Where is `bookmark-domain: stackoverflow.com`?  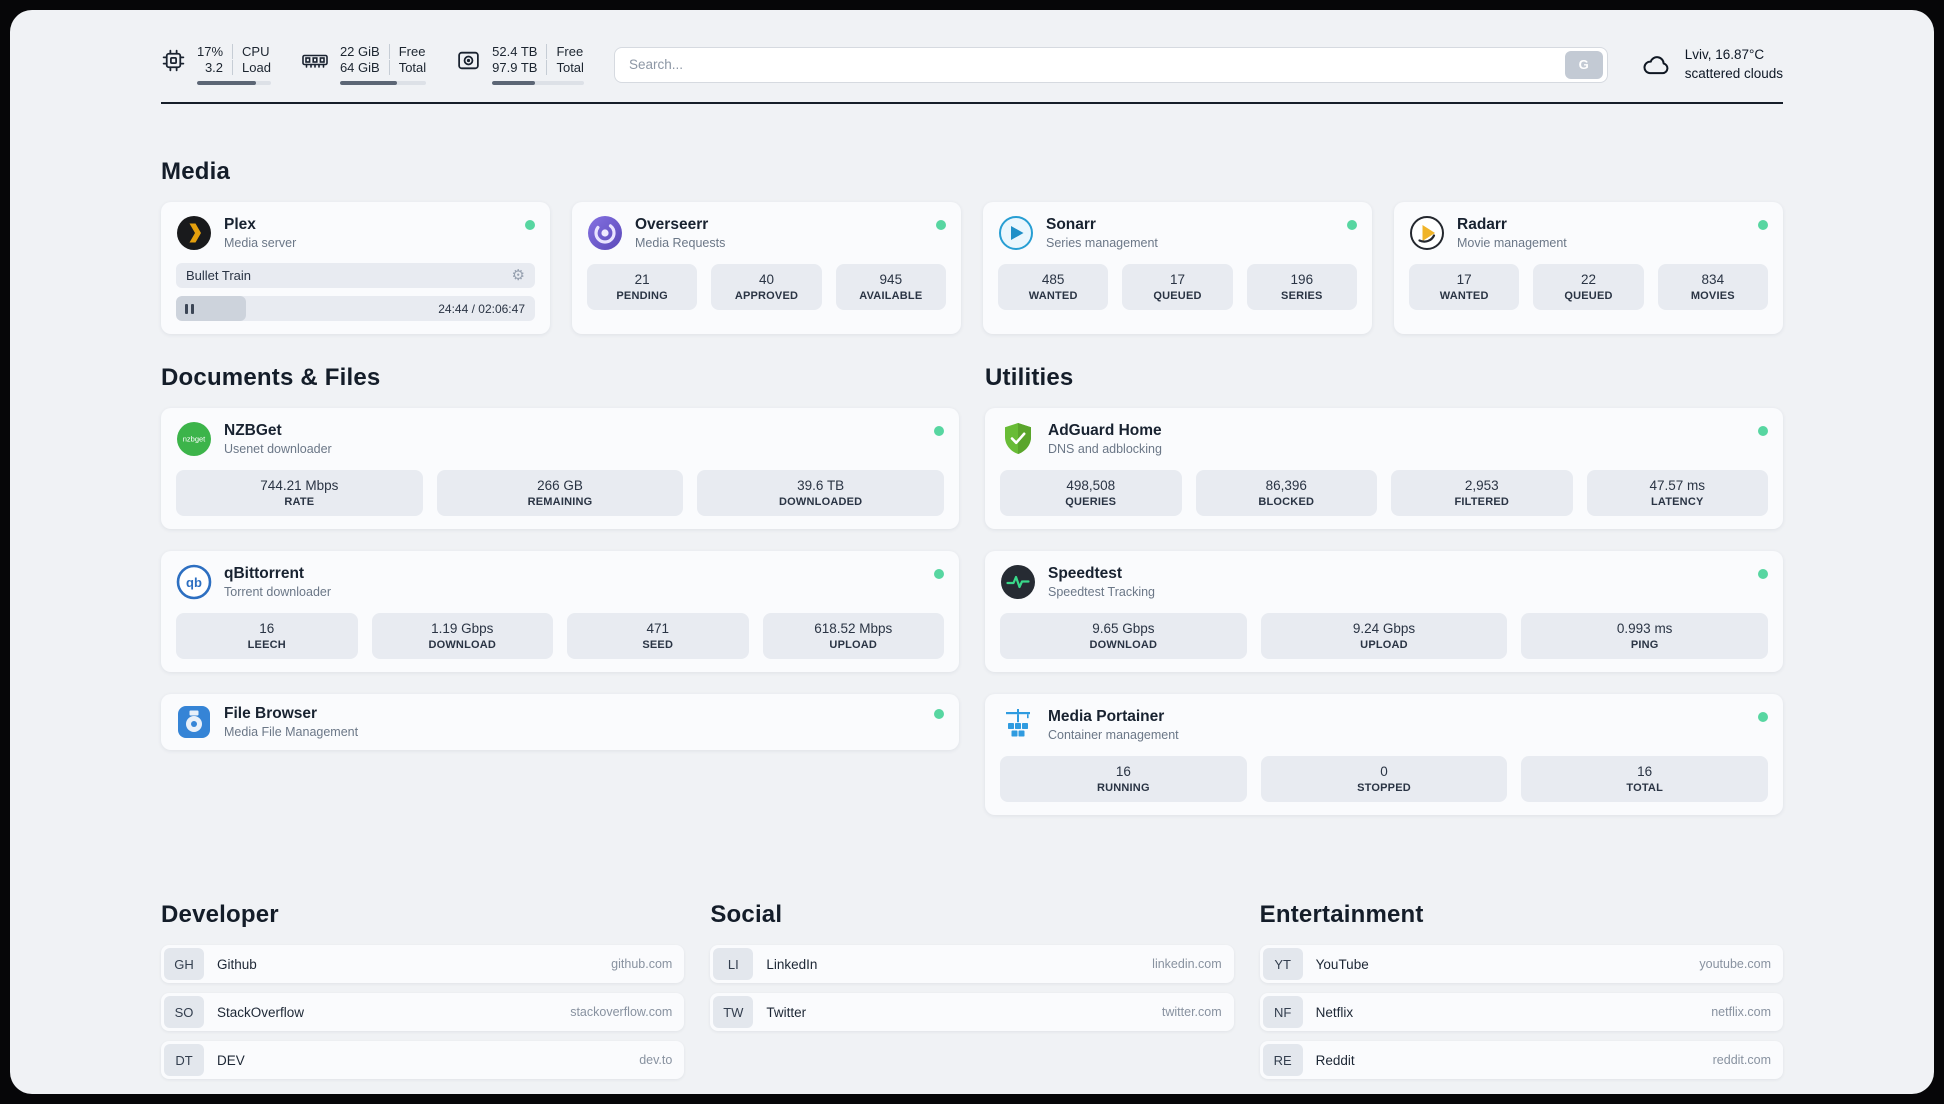 bookmark-domain: stackoverflow.com is located at coordinates (621, 1012).